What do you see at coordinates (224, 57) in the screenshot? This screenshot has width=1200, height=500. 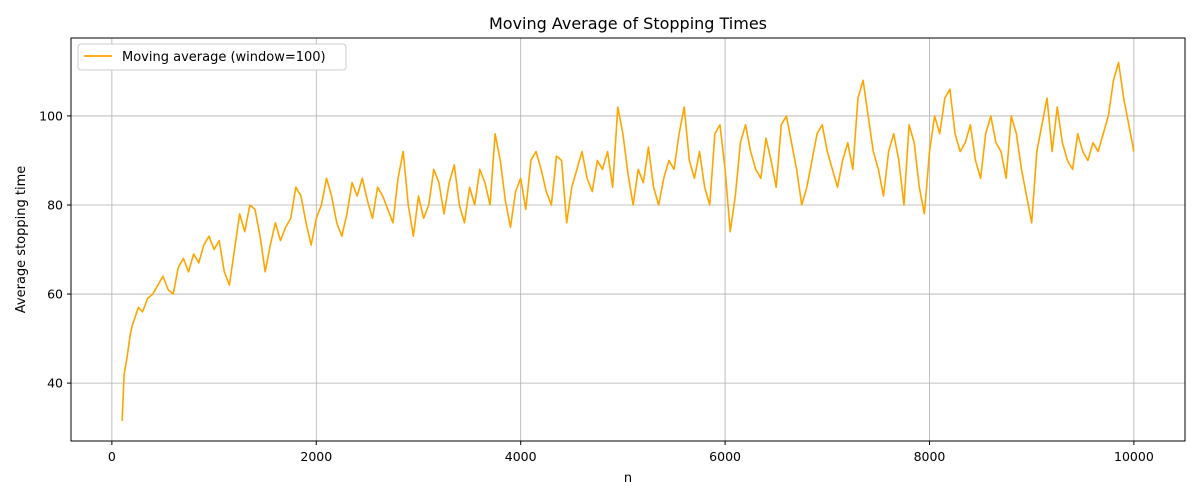 I see `legend-label: Moving average (window=100)` at bounding box center [224, 57].